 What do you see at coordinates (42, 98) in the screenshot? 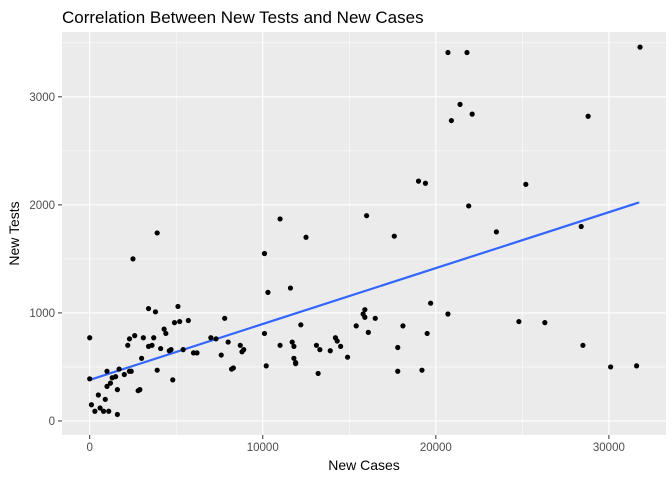
I see `y-tick-label: 3000` at bounding box center [42, 98].